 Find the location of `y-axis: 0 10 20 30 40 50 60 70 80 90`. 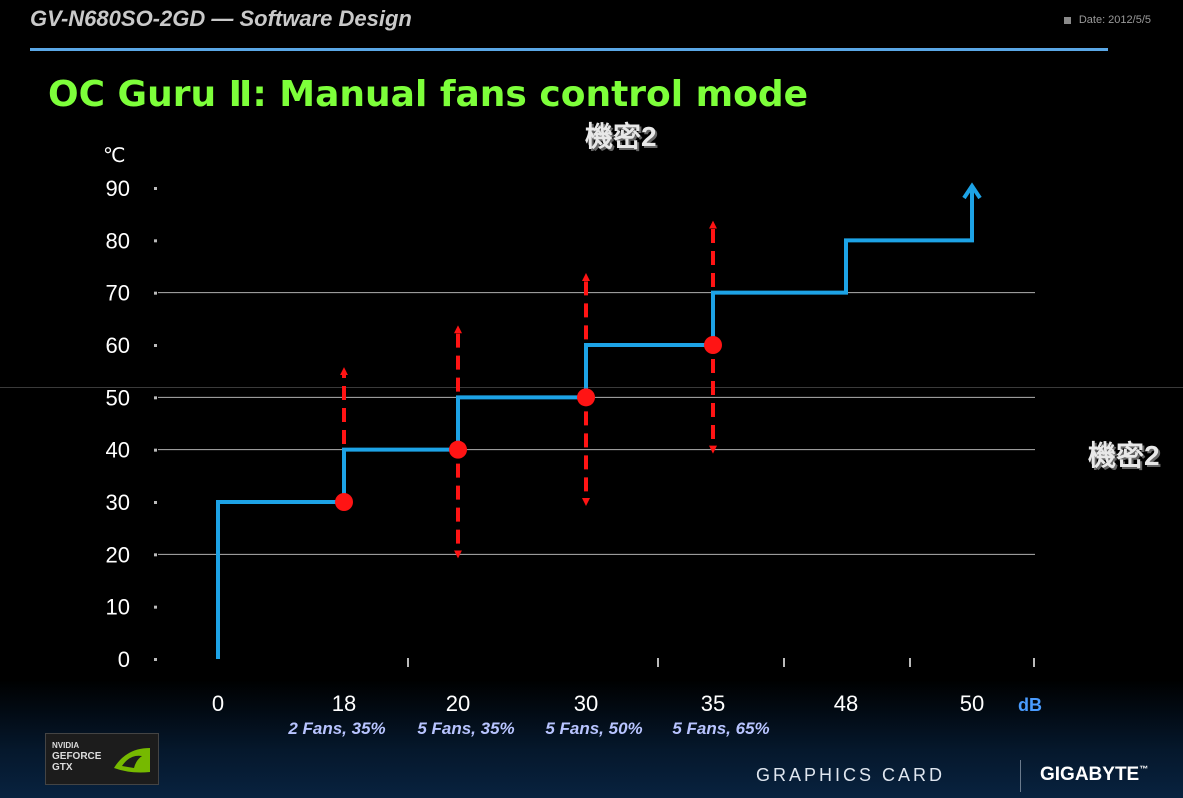

y-axis: 0 10 20 30 40 50 60 70 80 90 is located at coordinates (131, 424).